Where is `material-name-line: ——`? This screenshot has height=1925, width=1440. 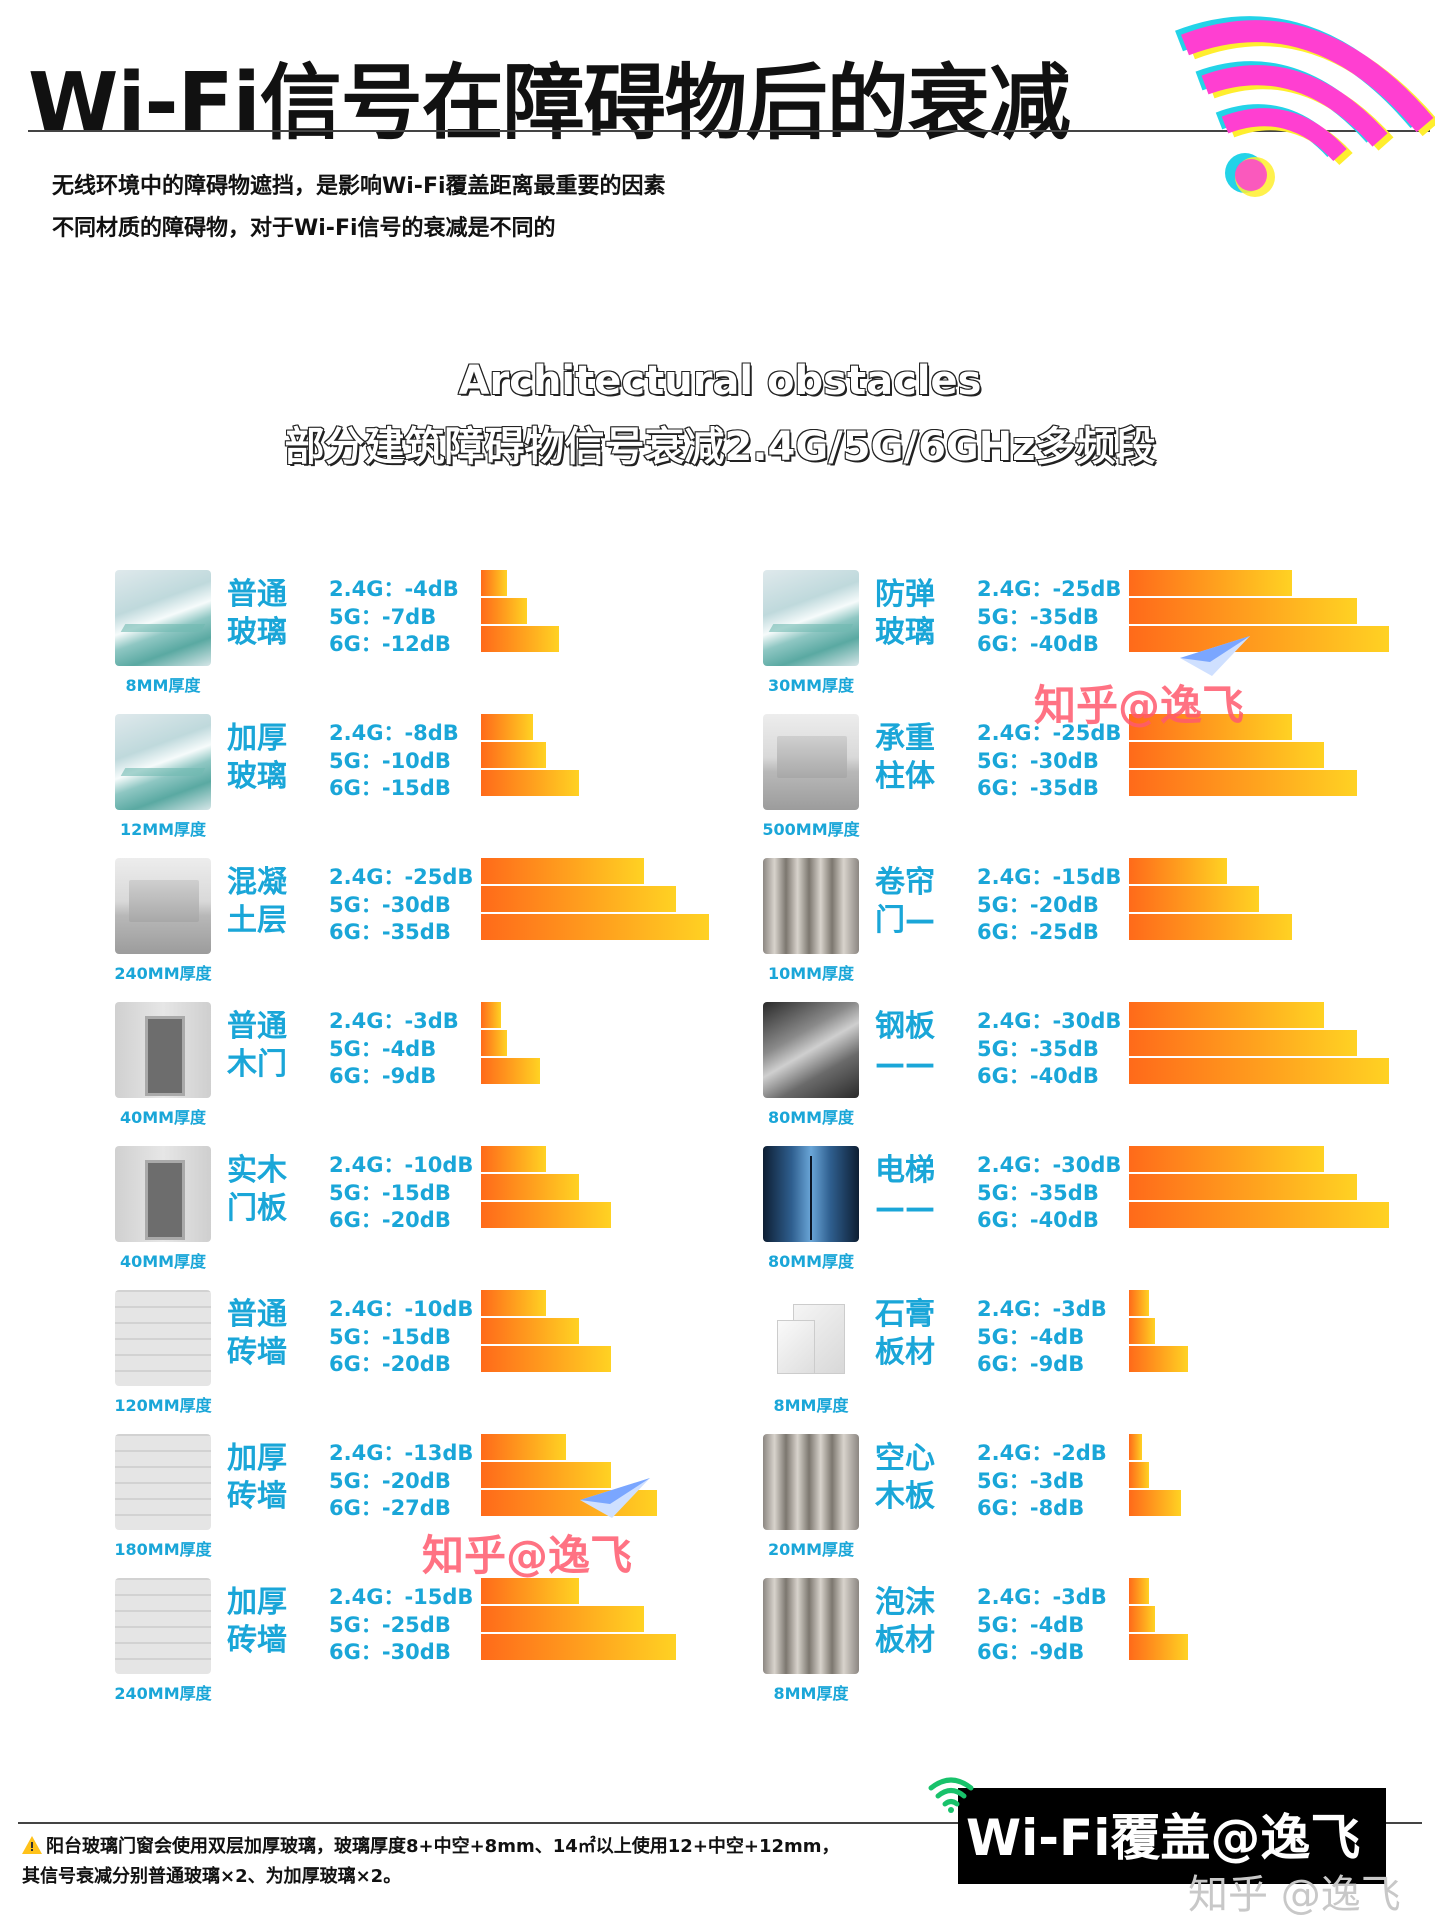 material-name-line: —— is located at coordinates (905, 1064).